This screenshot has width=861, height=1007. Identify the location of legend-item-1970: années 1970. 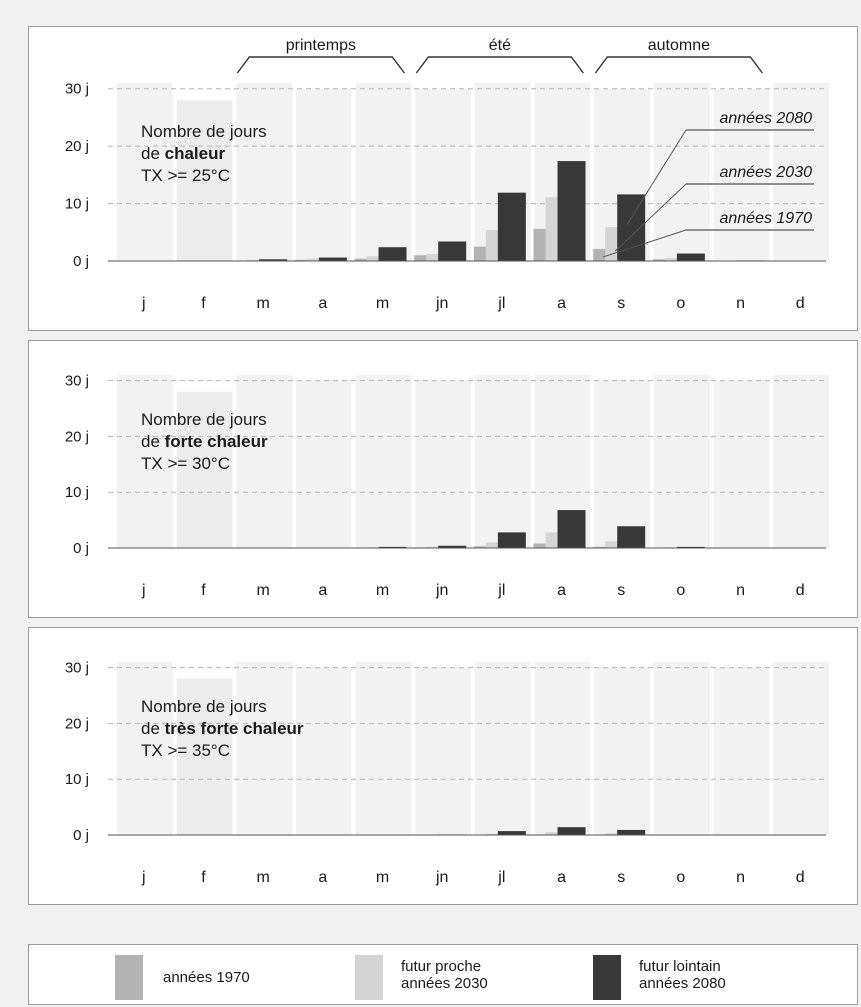
(225, 975).